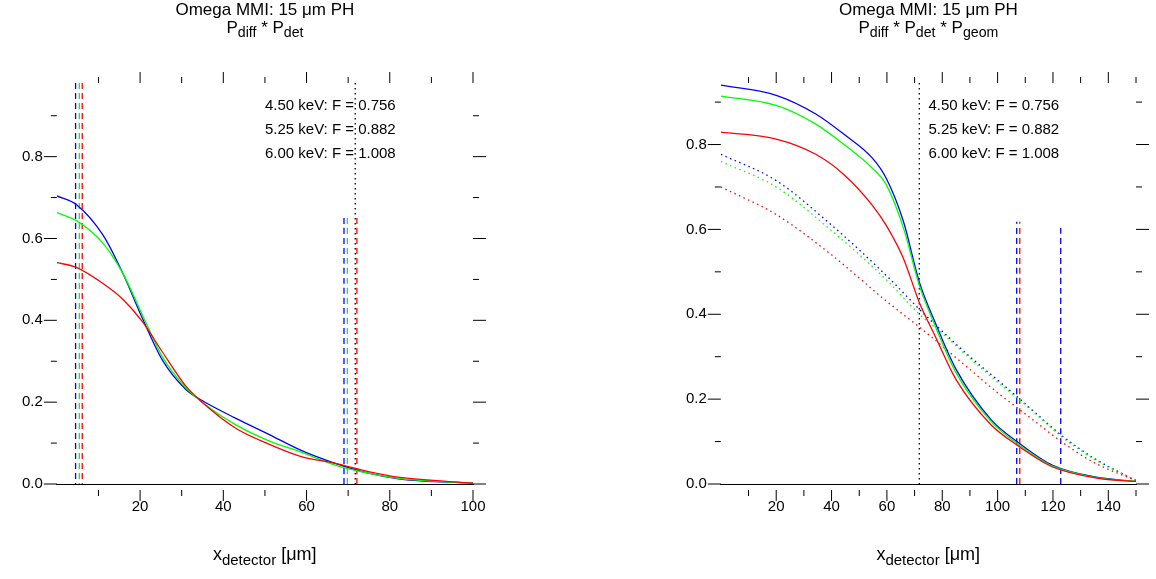 The height and width of the screenshot is (579, 1156). Describe the element at coordinates (928, 30) in the screenshot. I see `chart-subtitle: P$_{diff}$ * P$_{det}$ * P$_{geom}$` at that location.